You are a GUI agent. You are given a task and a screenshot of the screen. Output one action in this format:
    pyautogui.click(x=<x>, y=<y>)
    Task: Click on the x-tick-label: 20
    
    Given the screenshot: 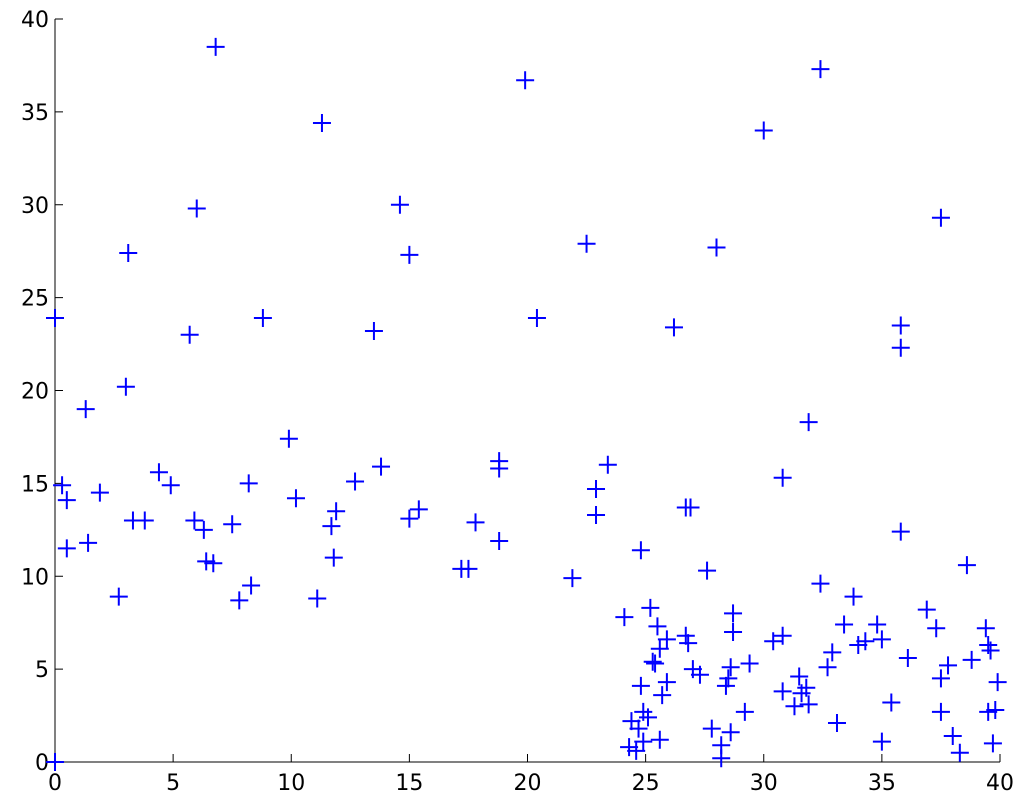 What is the action you would take?
    pyautogui.click(x=528, y=783)
    